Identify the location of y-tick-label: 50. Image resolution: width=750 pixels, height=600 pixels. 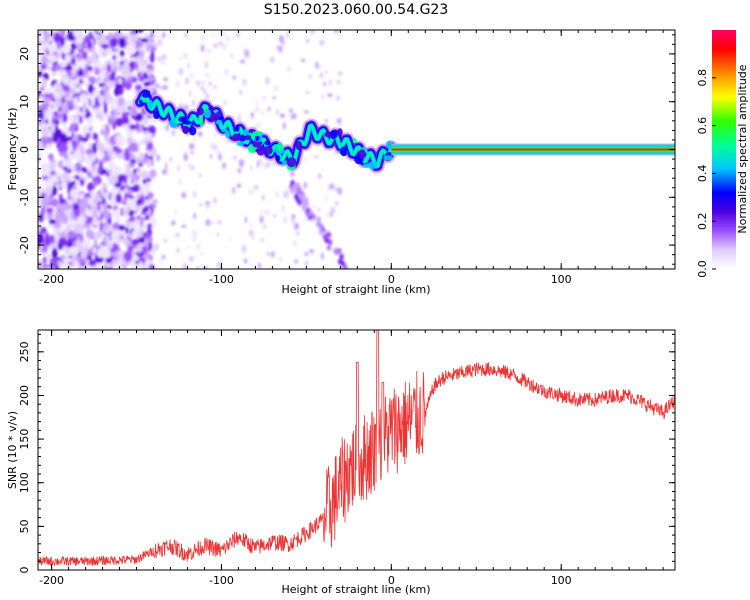
(24, 526).